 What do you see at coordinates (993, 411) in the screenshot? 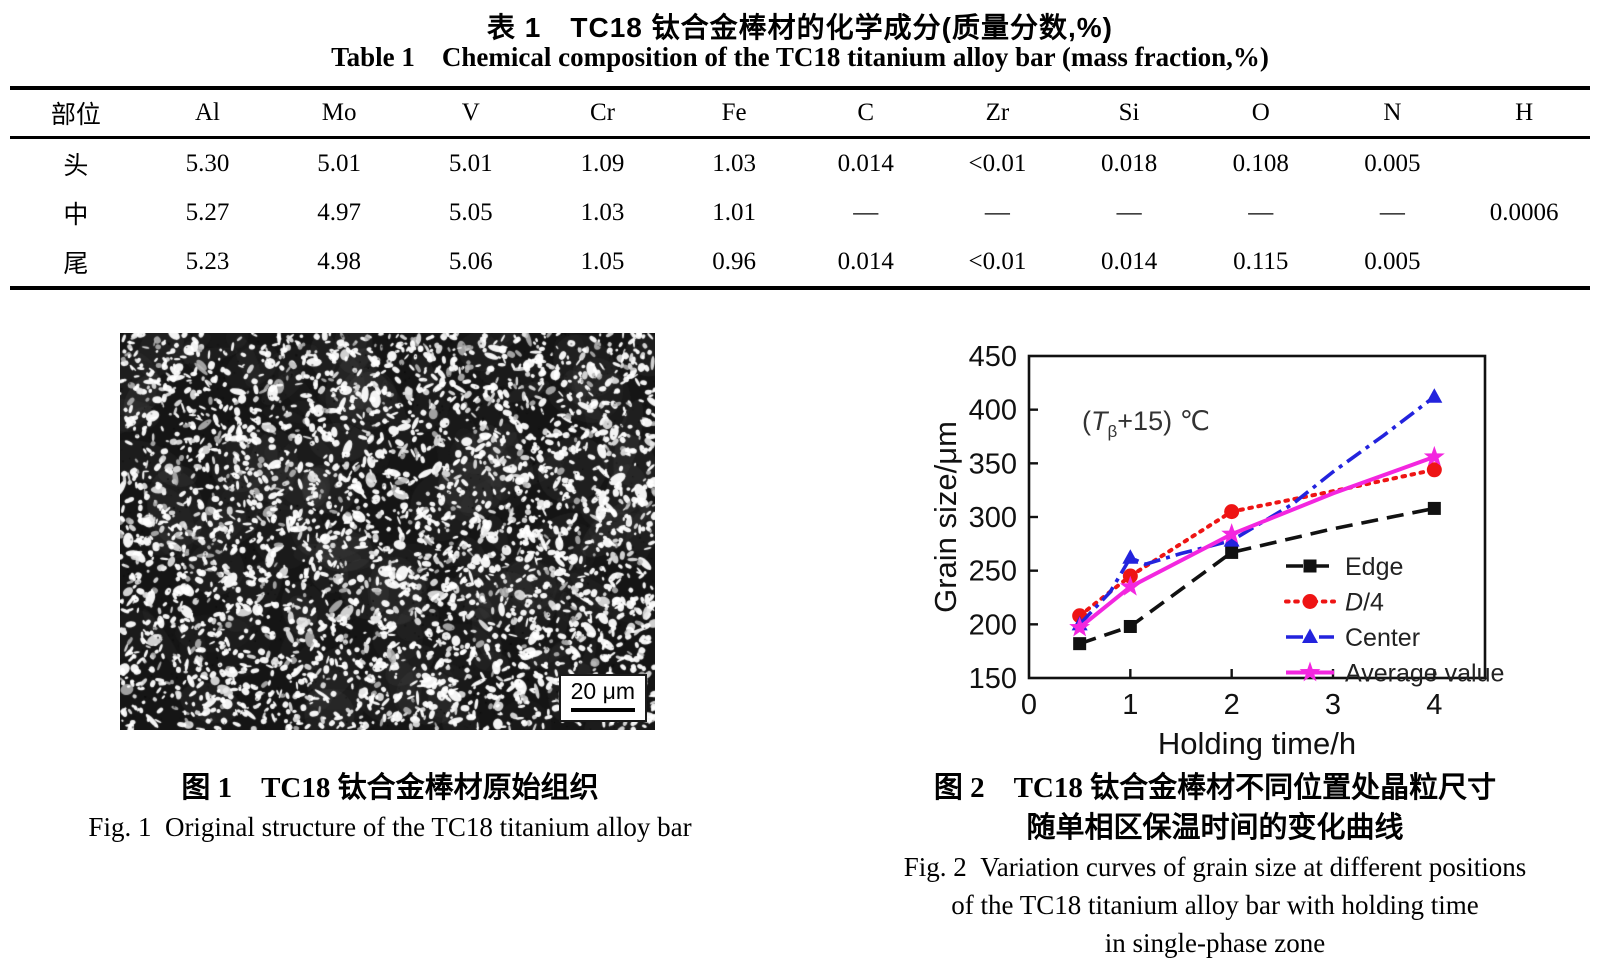
I see `y-tick-label: 400` at bounding box center [993, 411].